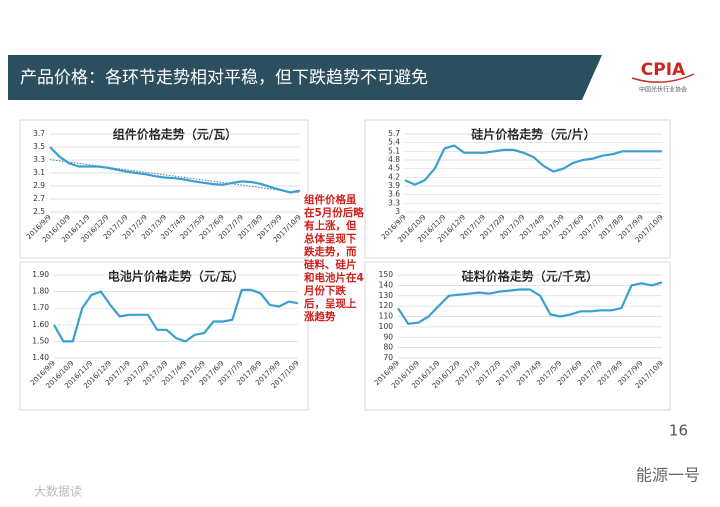  What do you see at coordinates (394, 150) in the screenshot?
I see `y-tick-label: 5.1` at bounding box center [394, 150].